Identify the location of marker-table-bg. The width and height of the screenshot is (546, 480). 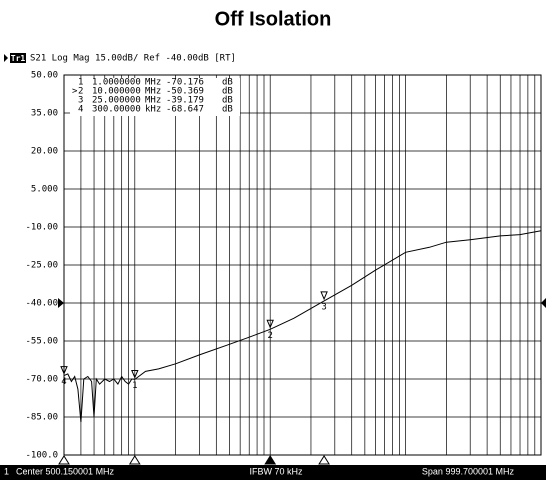
(155, 97).